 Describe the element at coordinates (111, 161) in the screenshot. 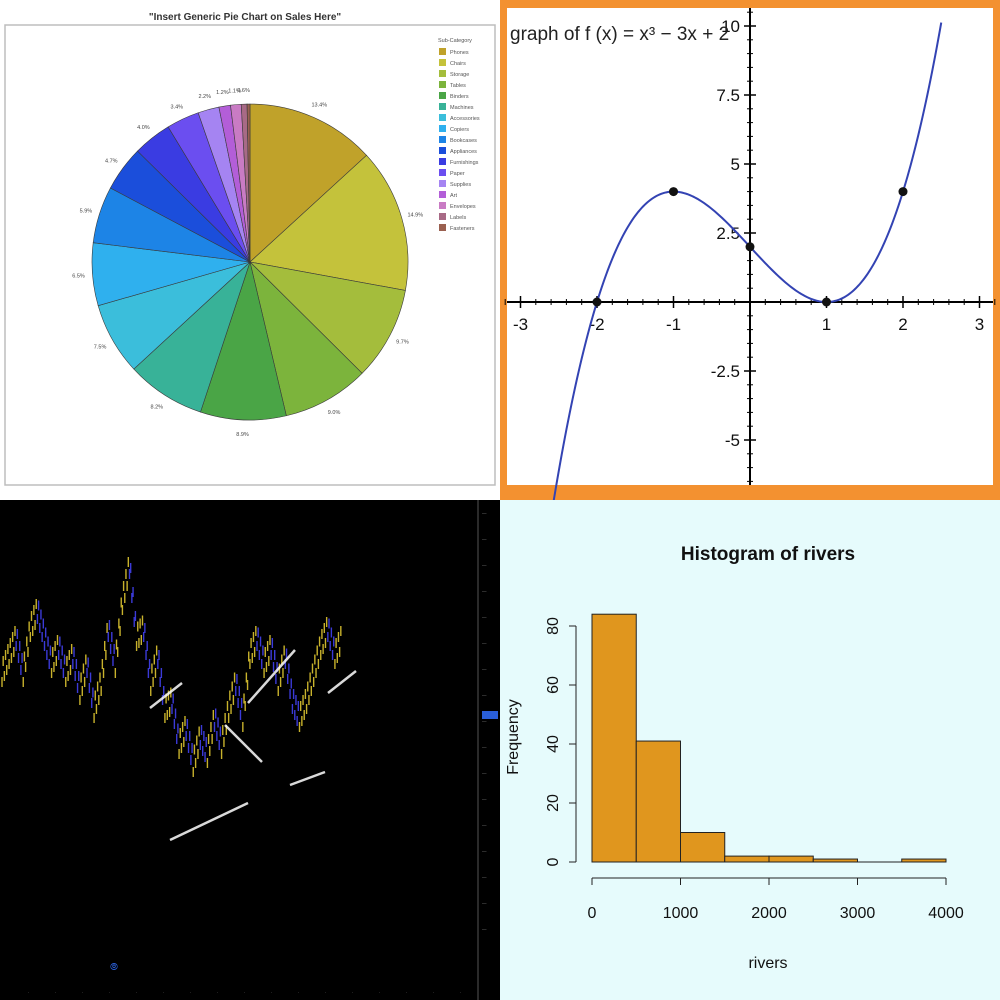

I see `pie-slice-label: 4.7%` at that location.